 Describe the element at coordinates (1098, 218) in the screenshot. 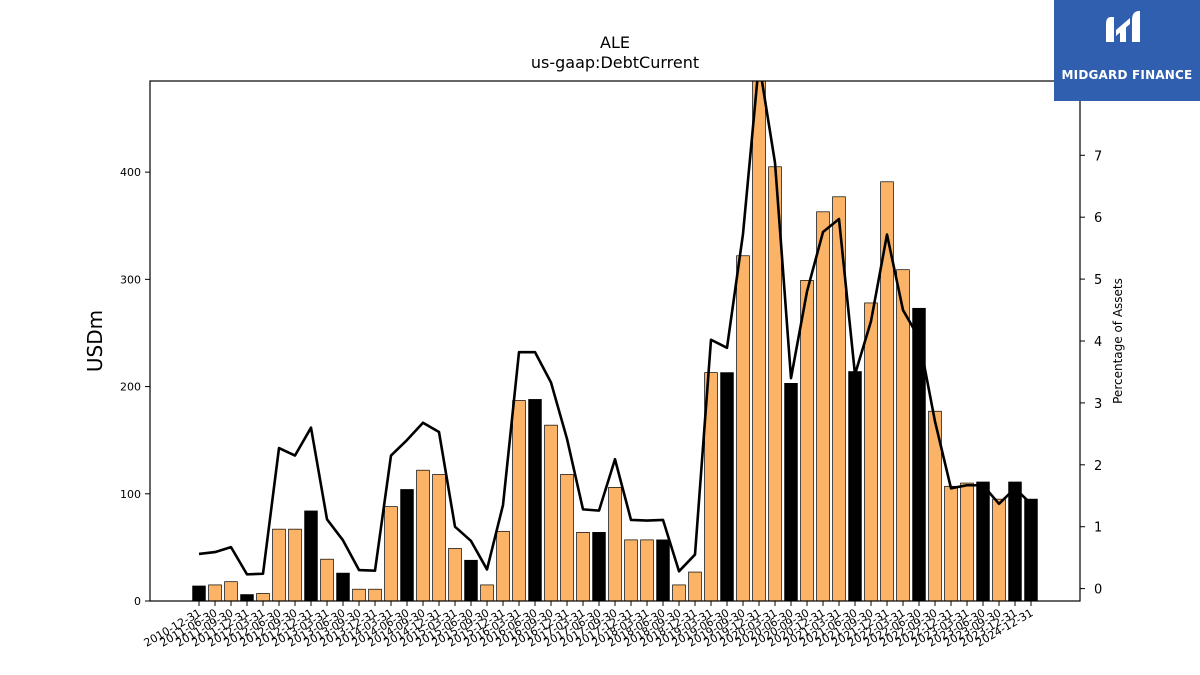

I see `y2-tick-label: 6` at that location.